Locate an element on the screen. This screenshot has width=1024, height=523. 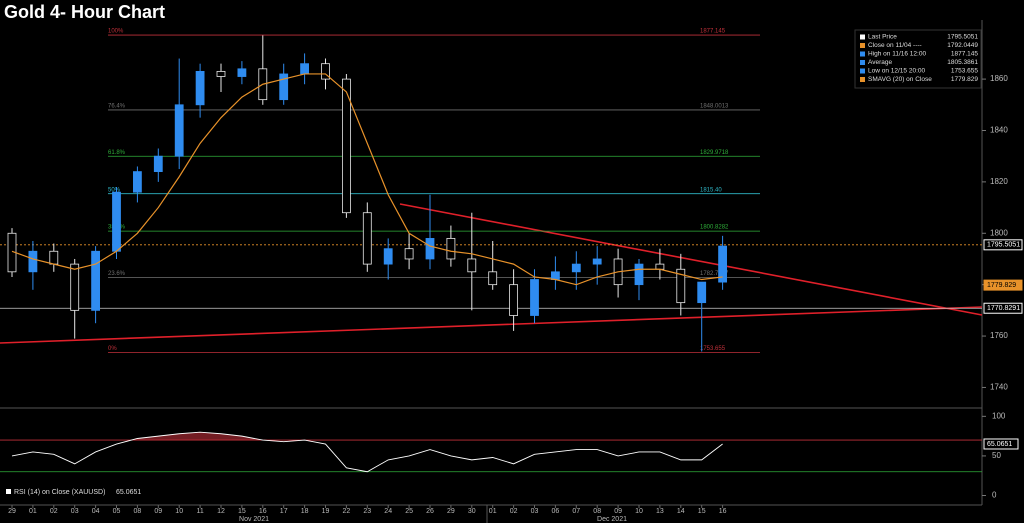
trend-line is located at coordinates (491, 325).